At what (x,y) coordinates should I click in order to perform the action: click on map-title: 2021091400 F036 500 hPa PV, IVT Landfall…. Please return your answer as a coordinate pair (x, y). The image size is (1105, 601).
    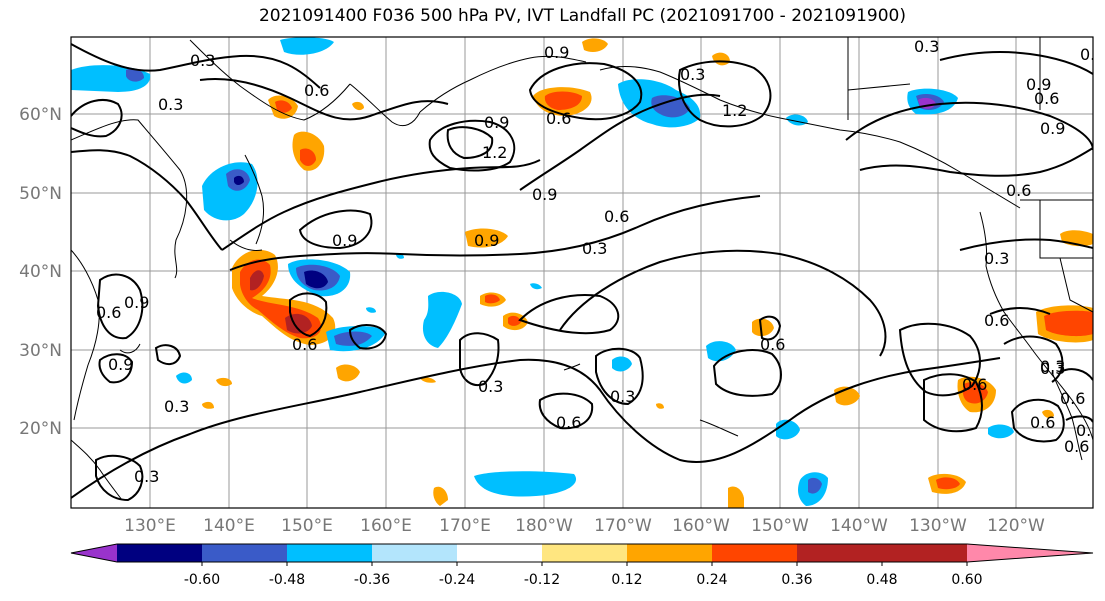
    Looking at the image, I should click on (582, 16).